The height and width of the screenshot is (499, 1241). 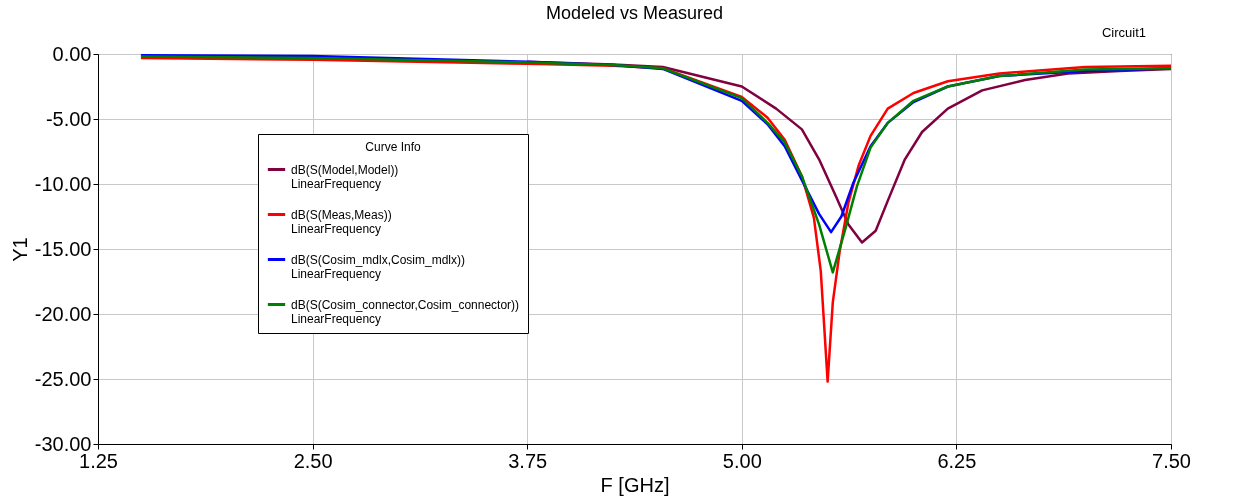 I want to click on x-tick-label: 3.75, so click(x=528, y=460).